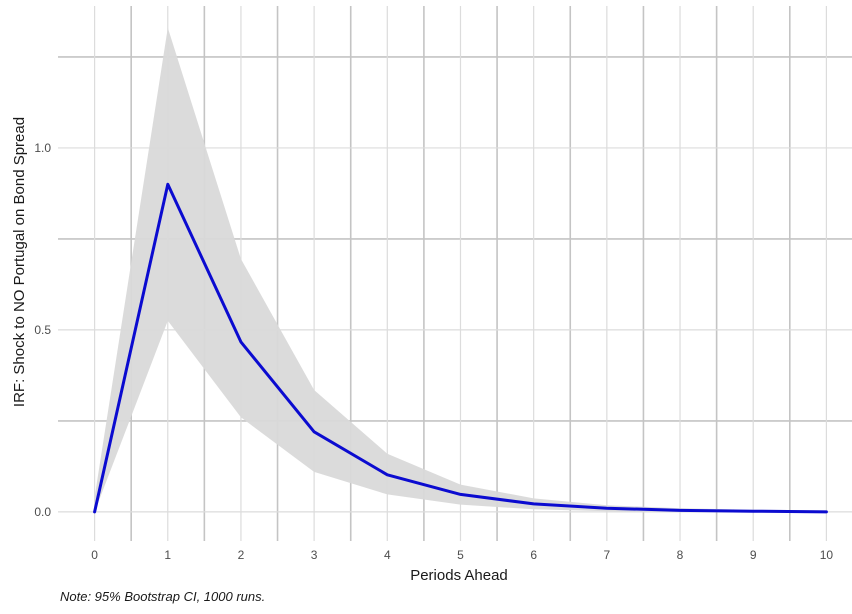 The image size is (852, 614). I want to click on x-tick-label: 2, so click(241, 555).